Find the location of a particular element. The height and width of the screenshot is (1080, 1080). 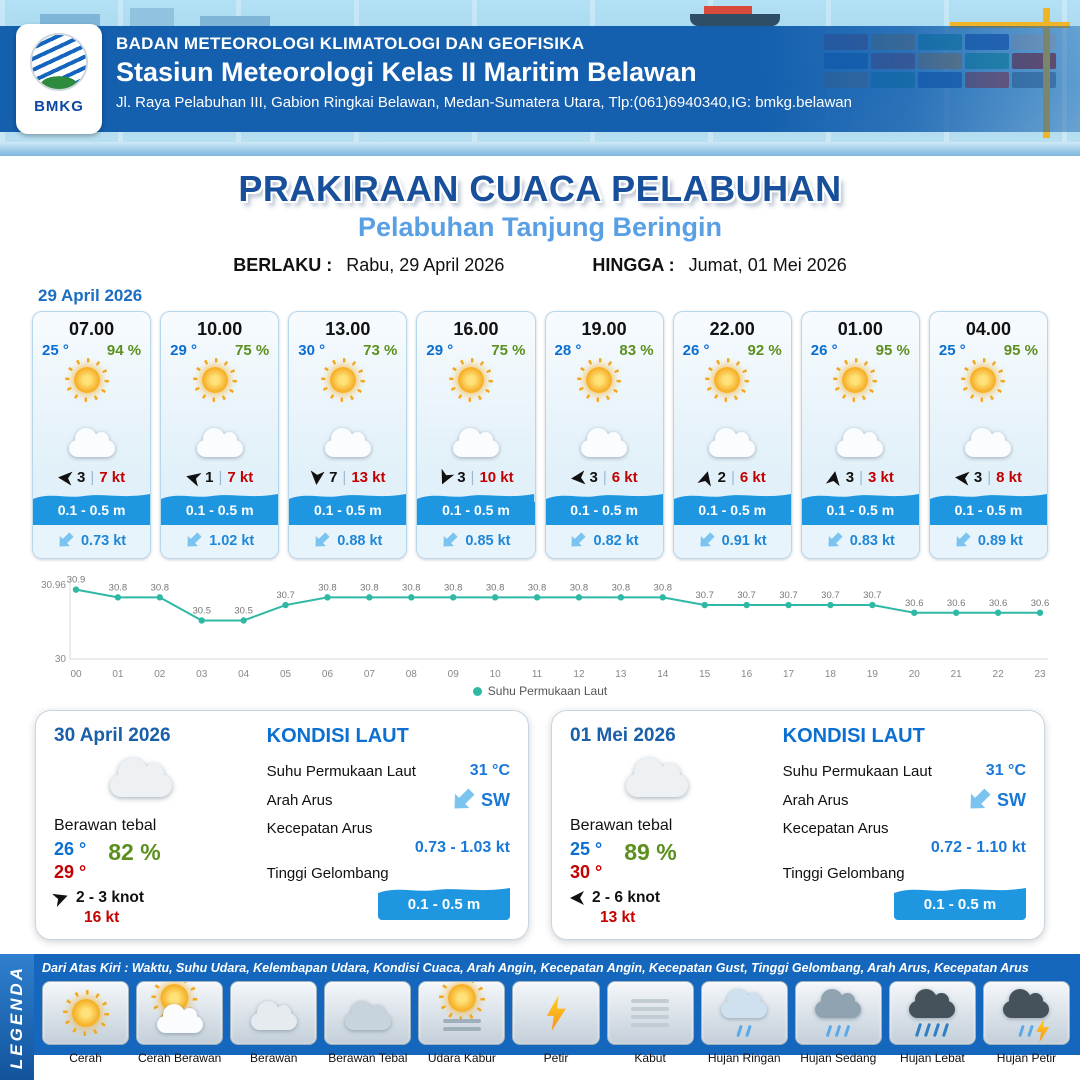

bmkg-logo-text: BMKG is located at coordinates (59, 106).